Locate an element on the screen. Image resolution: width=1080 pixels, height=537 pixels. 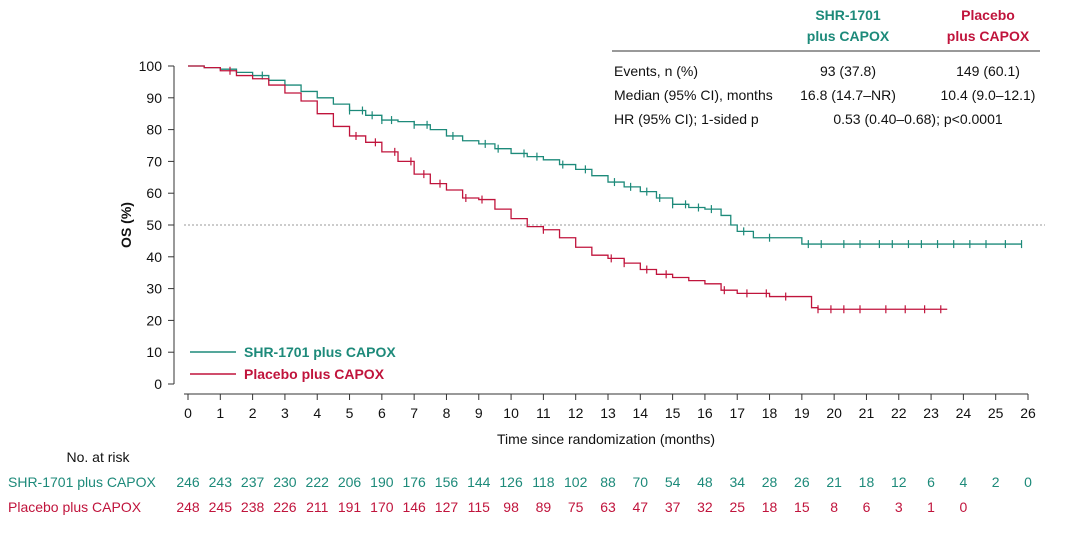
x-tick-label: 0 is located at coordinates (188, 413).